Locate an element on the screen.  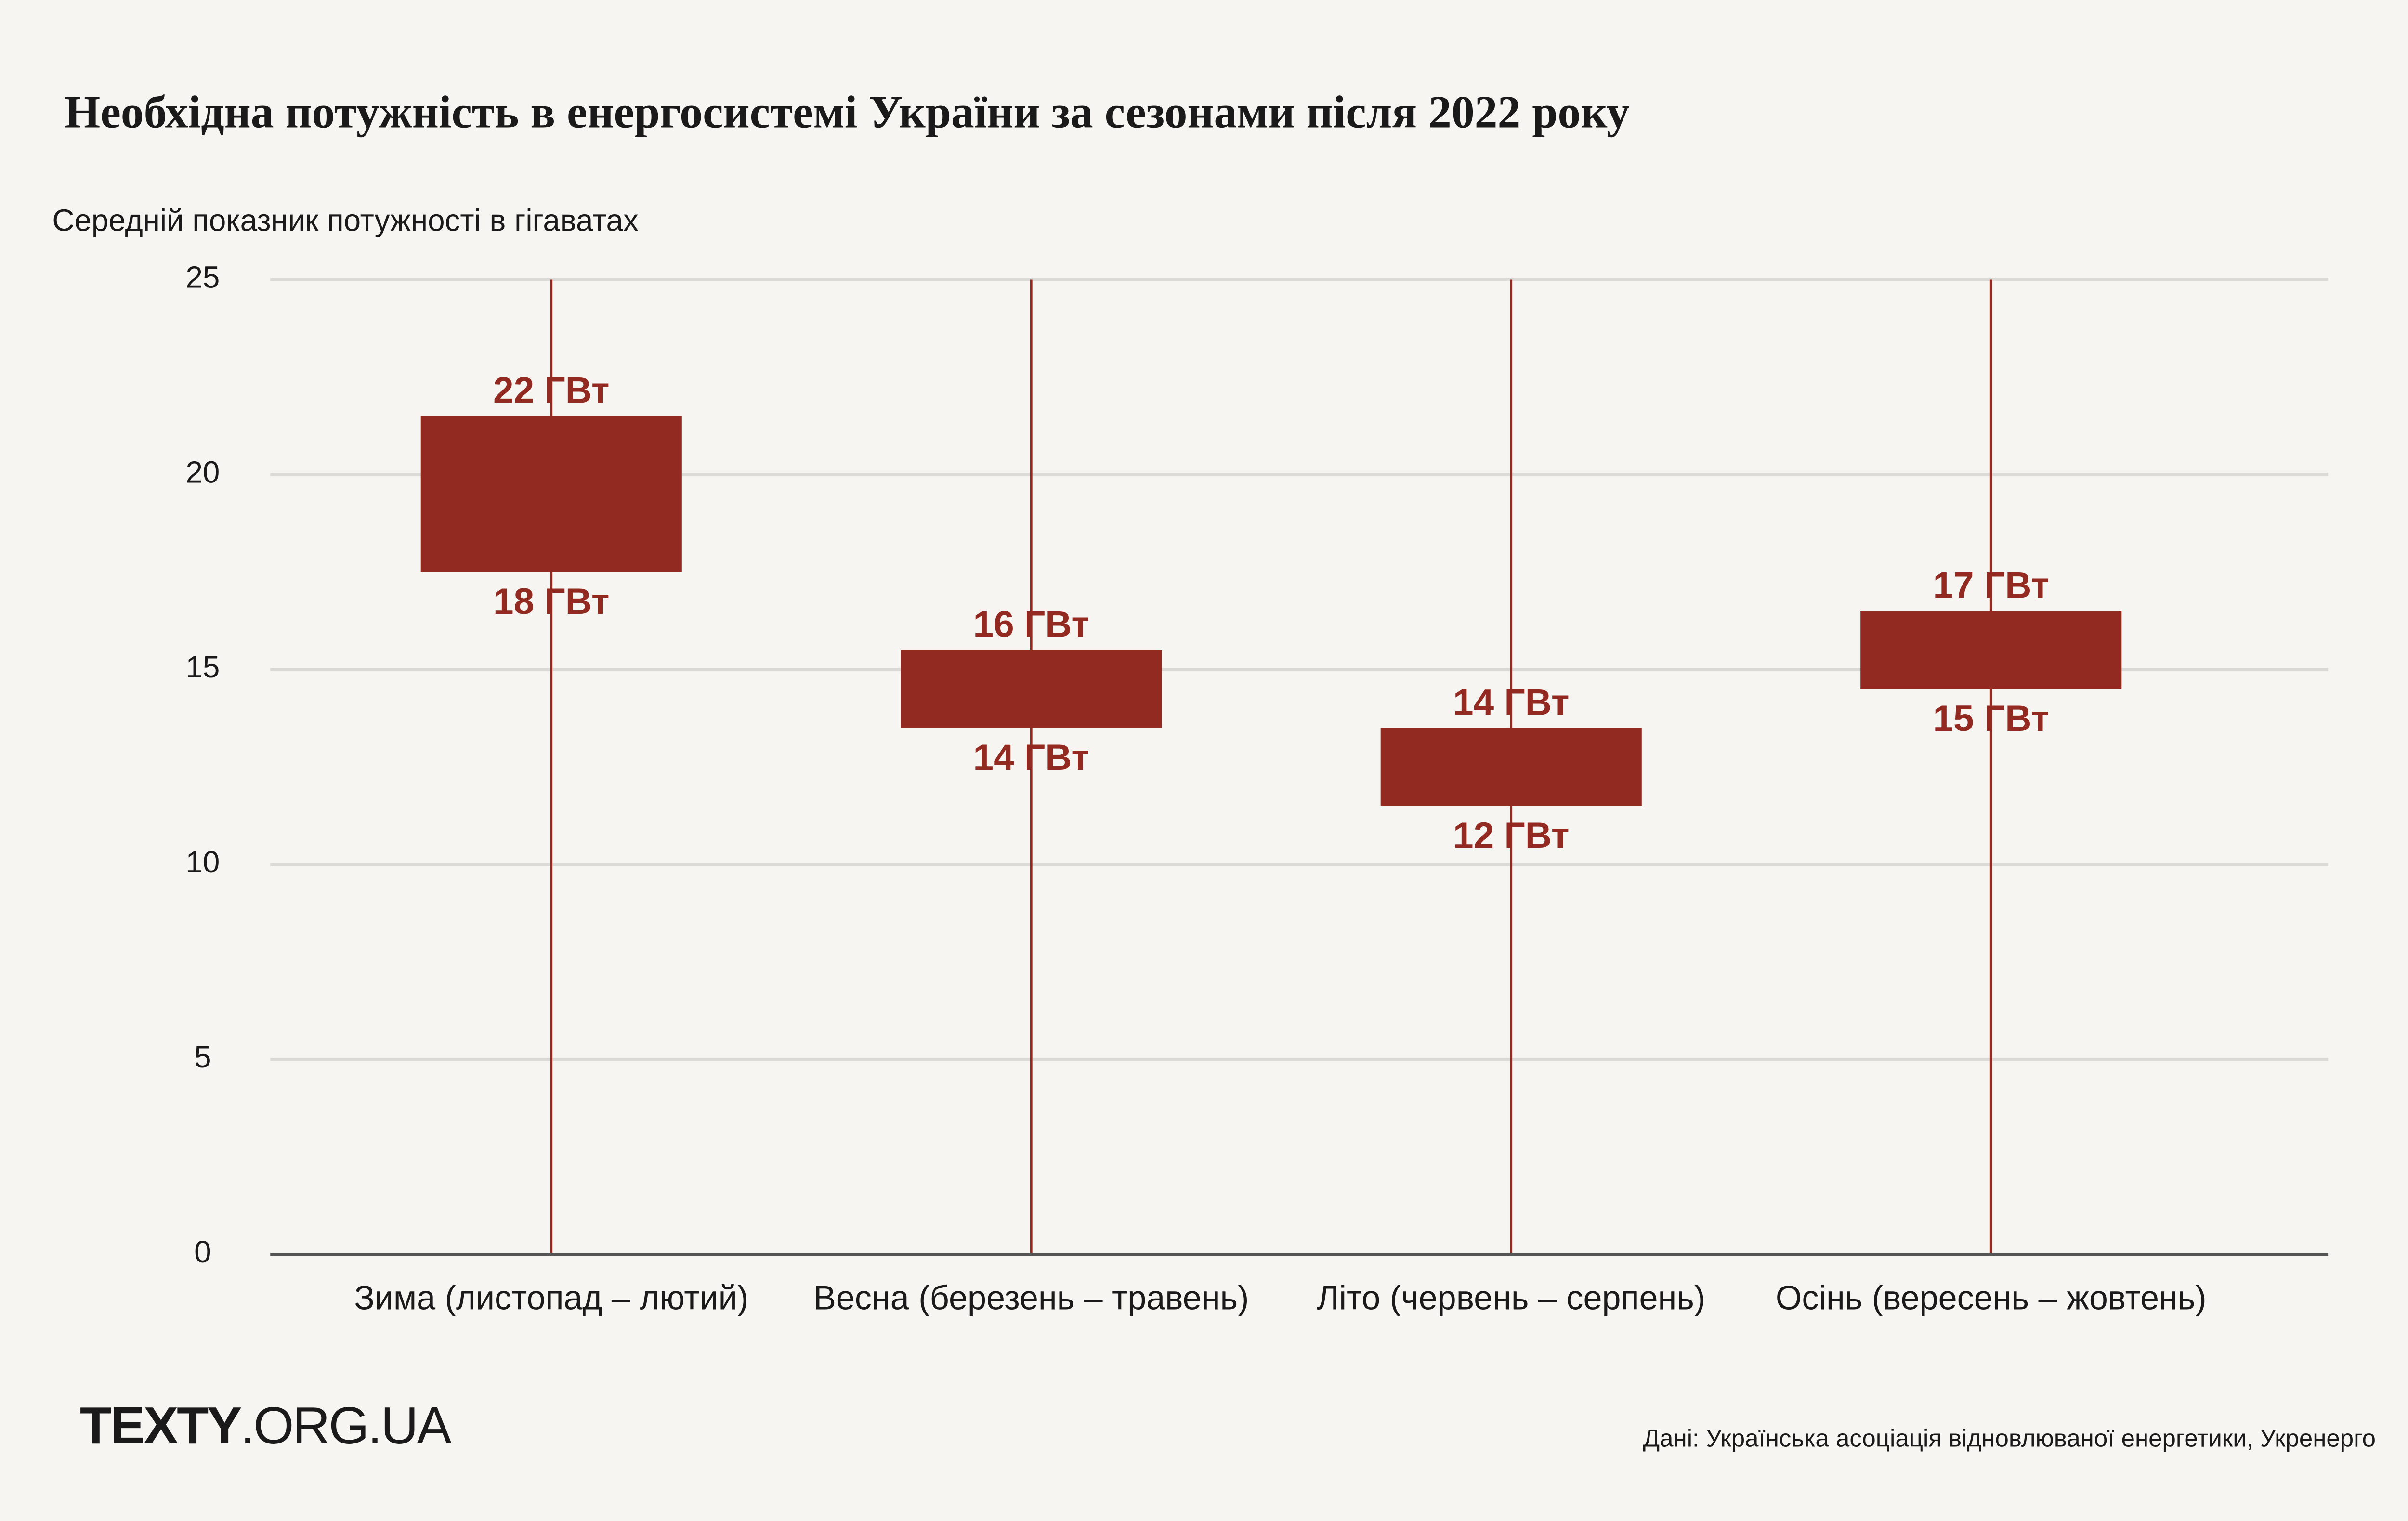
logo: TEXTY.ORG.UA is located at coordinates (266, 1425).